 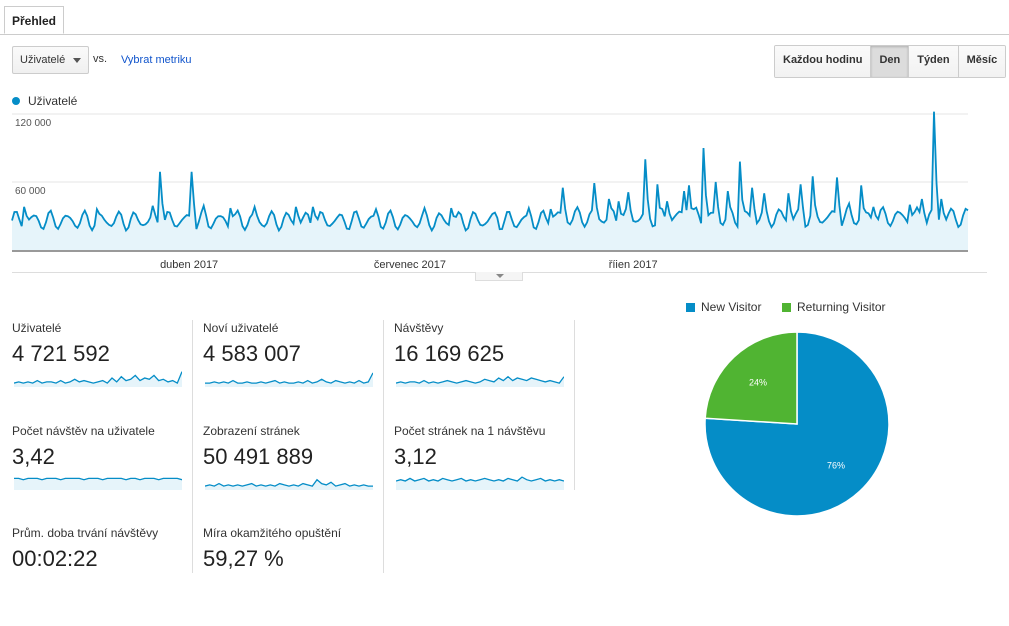 What do you see at coordinates (836, 466) in the screenshot?
I see `pie-slice-label: 76%` at bounding box center [836, 466].